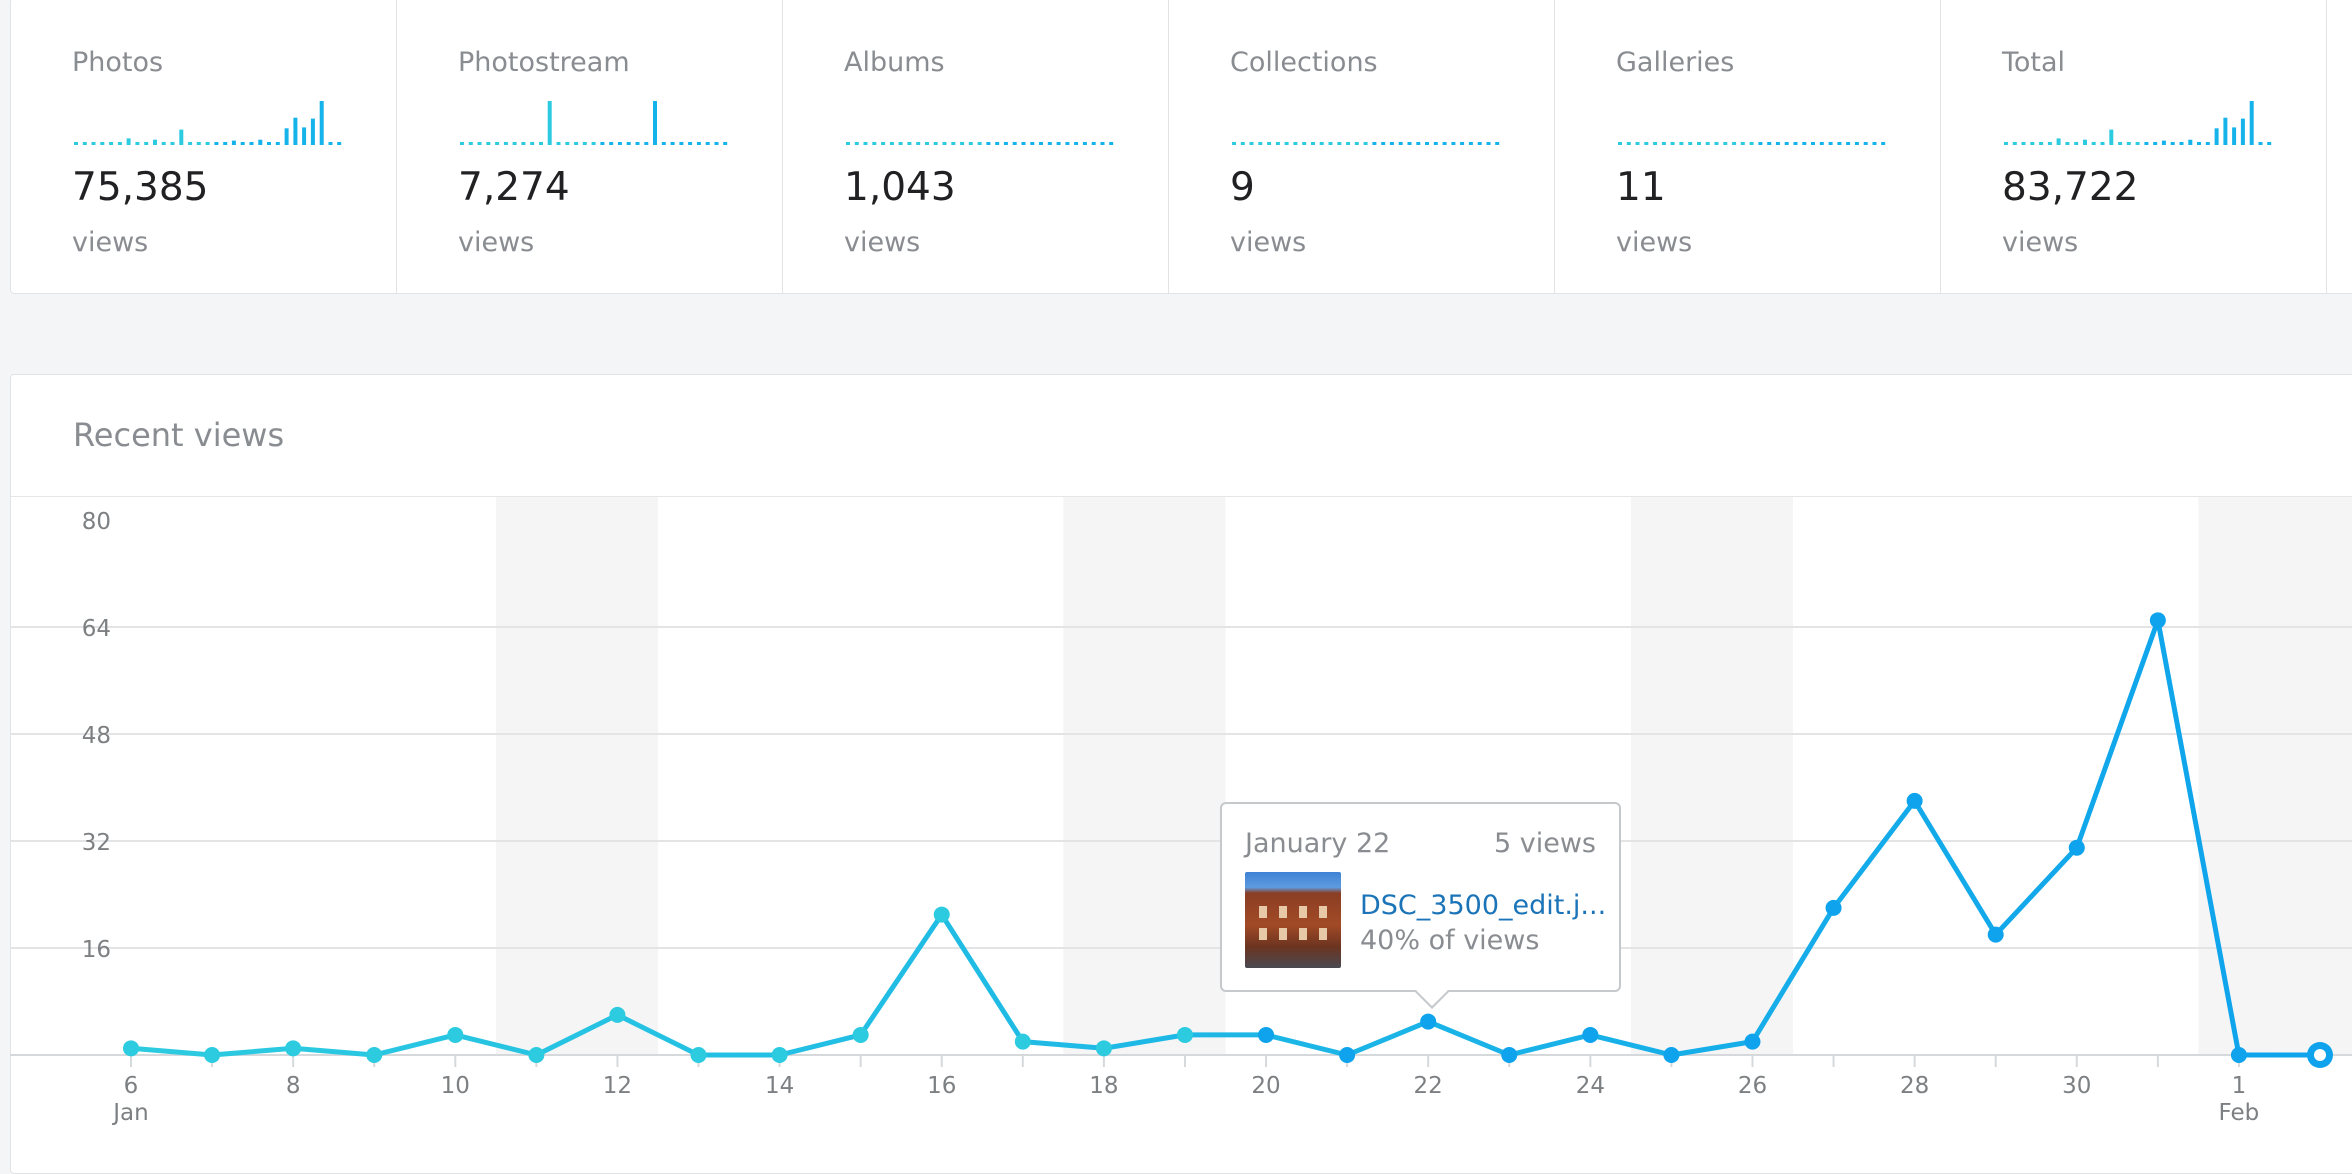  What do you see at coordinates (1103, 1086) in the screenshot?
I see `x-tick-label: 18` at bounding box center [1103, 1086].